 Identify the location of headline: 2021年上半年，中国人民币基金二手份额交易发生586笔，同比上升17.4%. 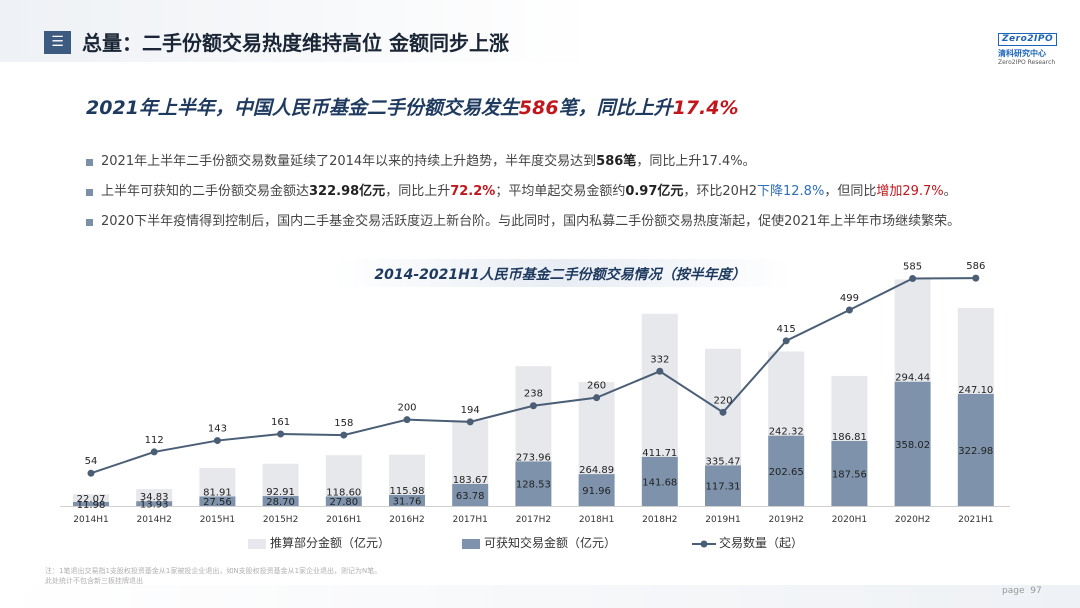
(412, 106).